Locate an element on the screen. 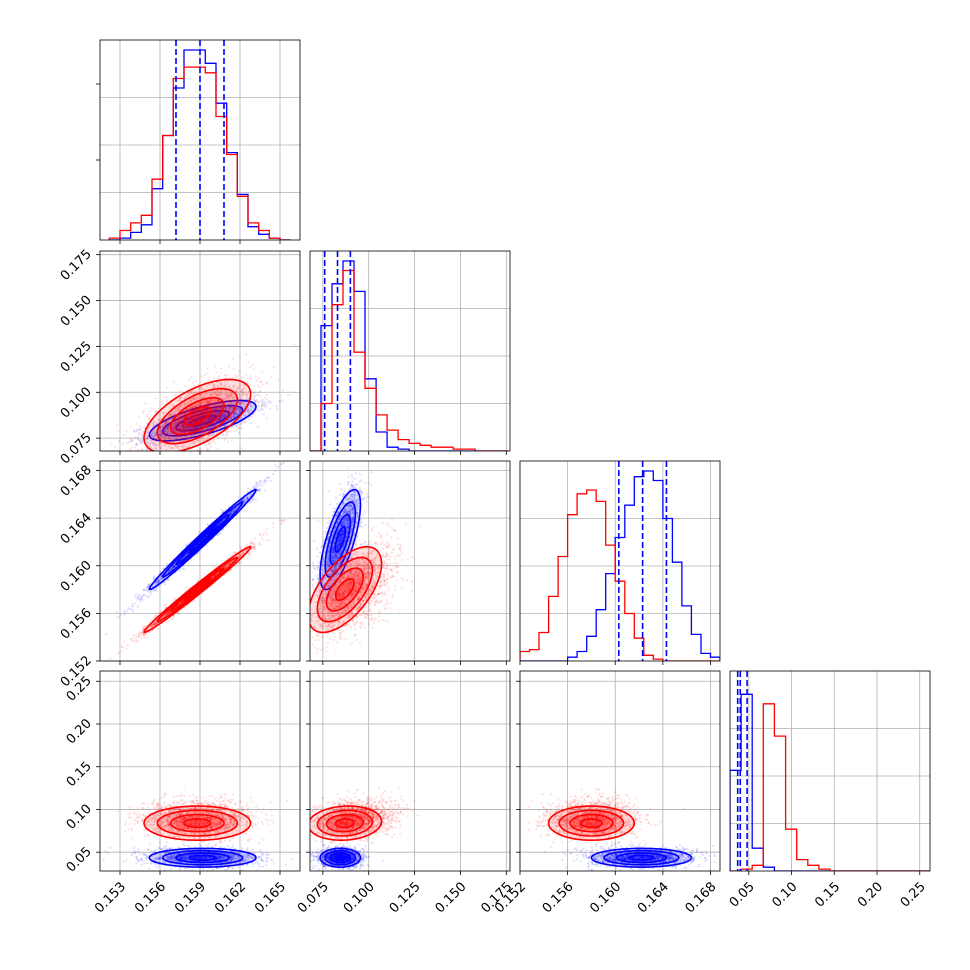 This screenshot has width=970, height=970. y-tick-label: 0.150 is located at coordinates (76, 311).